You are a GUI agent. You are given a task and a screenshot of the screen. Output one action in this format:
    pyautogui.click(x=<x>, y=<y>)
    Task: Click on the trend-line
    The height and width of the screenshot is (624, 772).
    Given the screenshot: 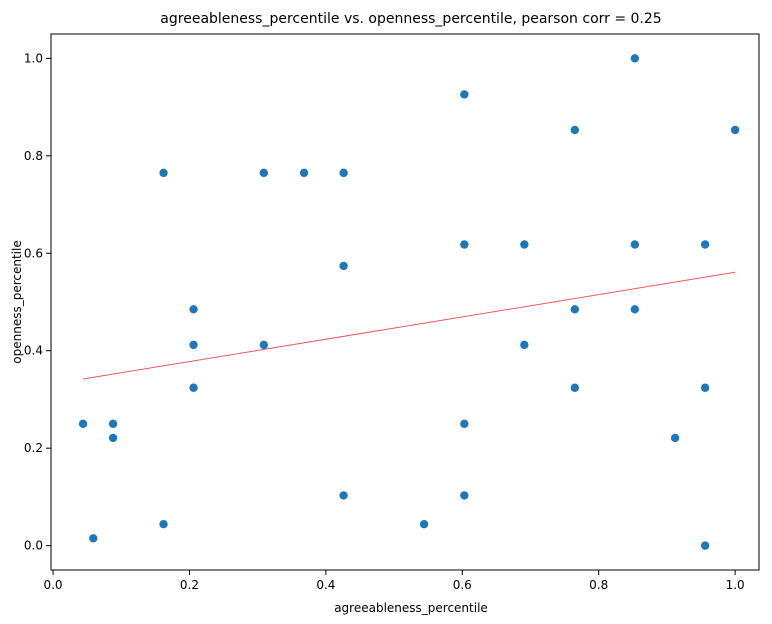 What is the action you would take?
    pyautogui.click(x=409, y=325)
    